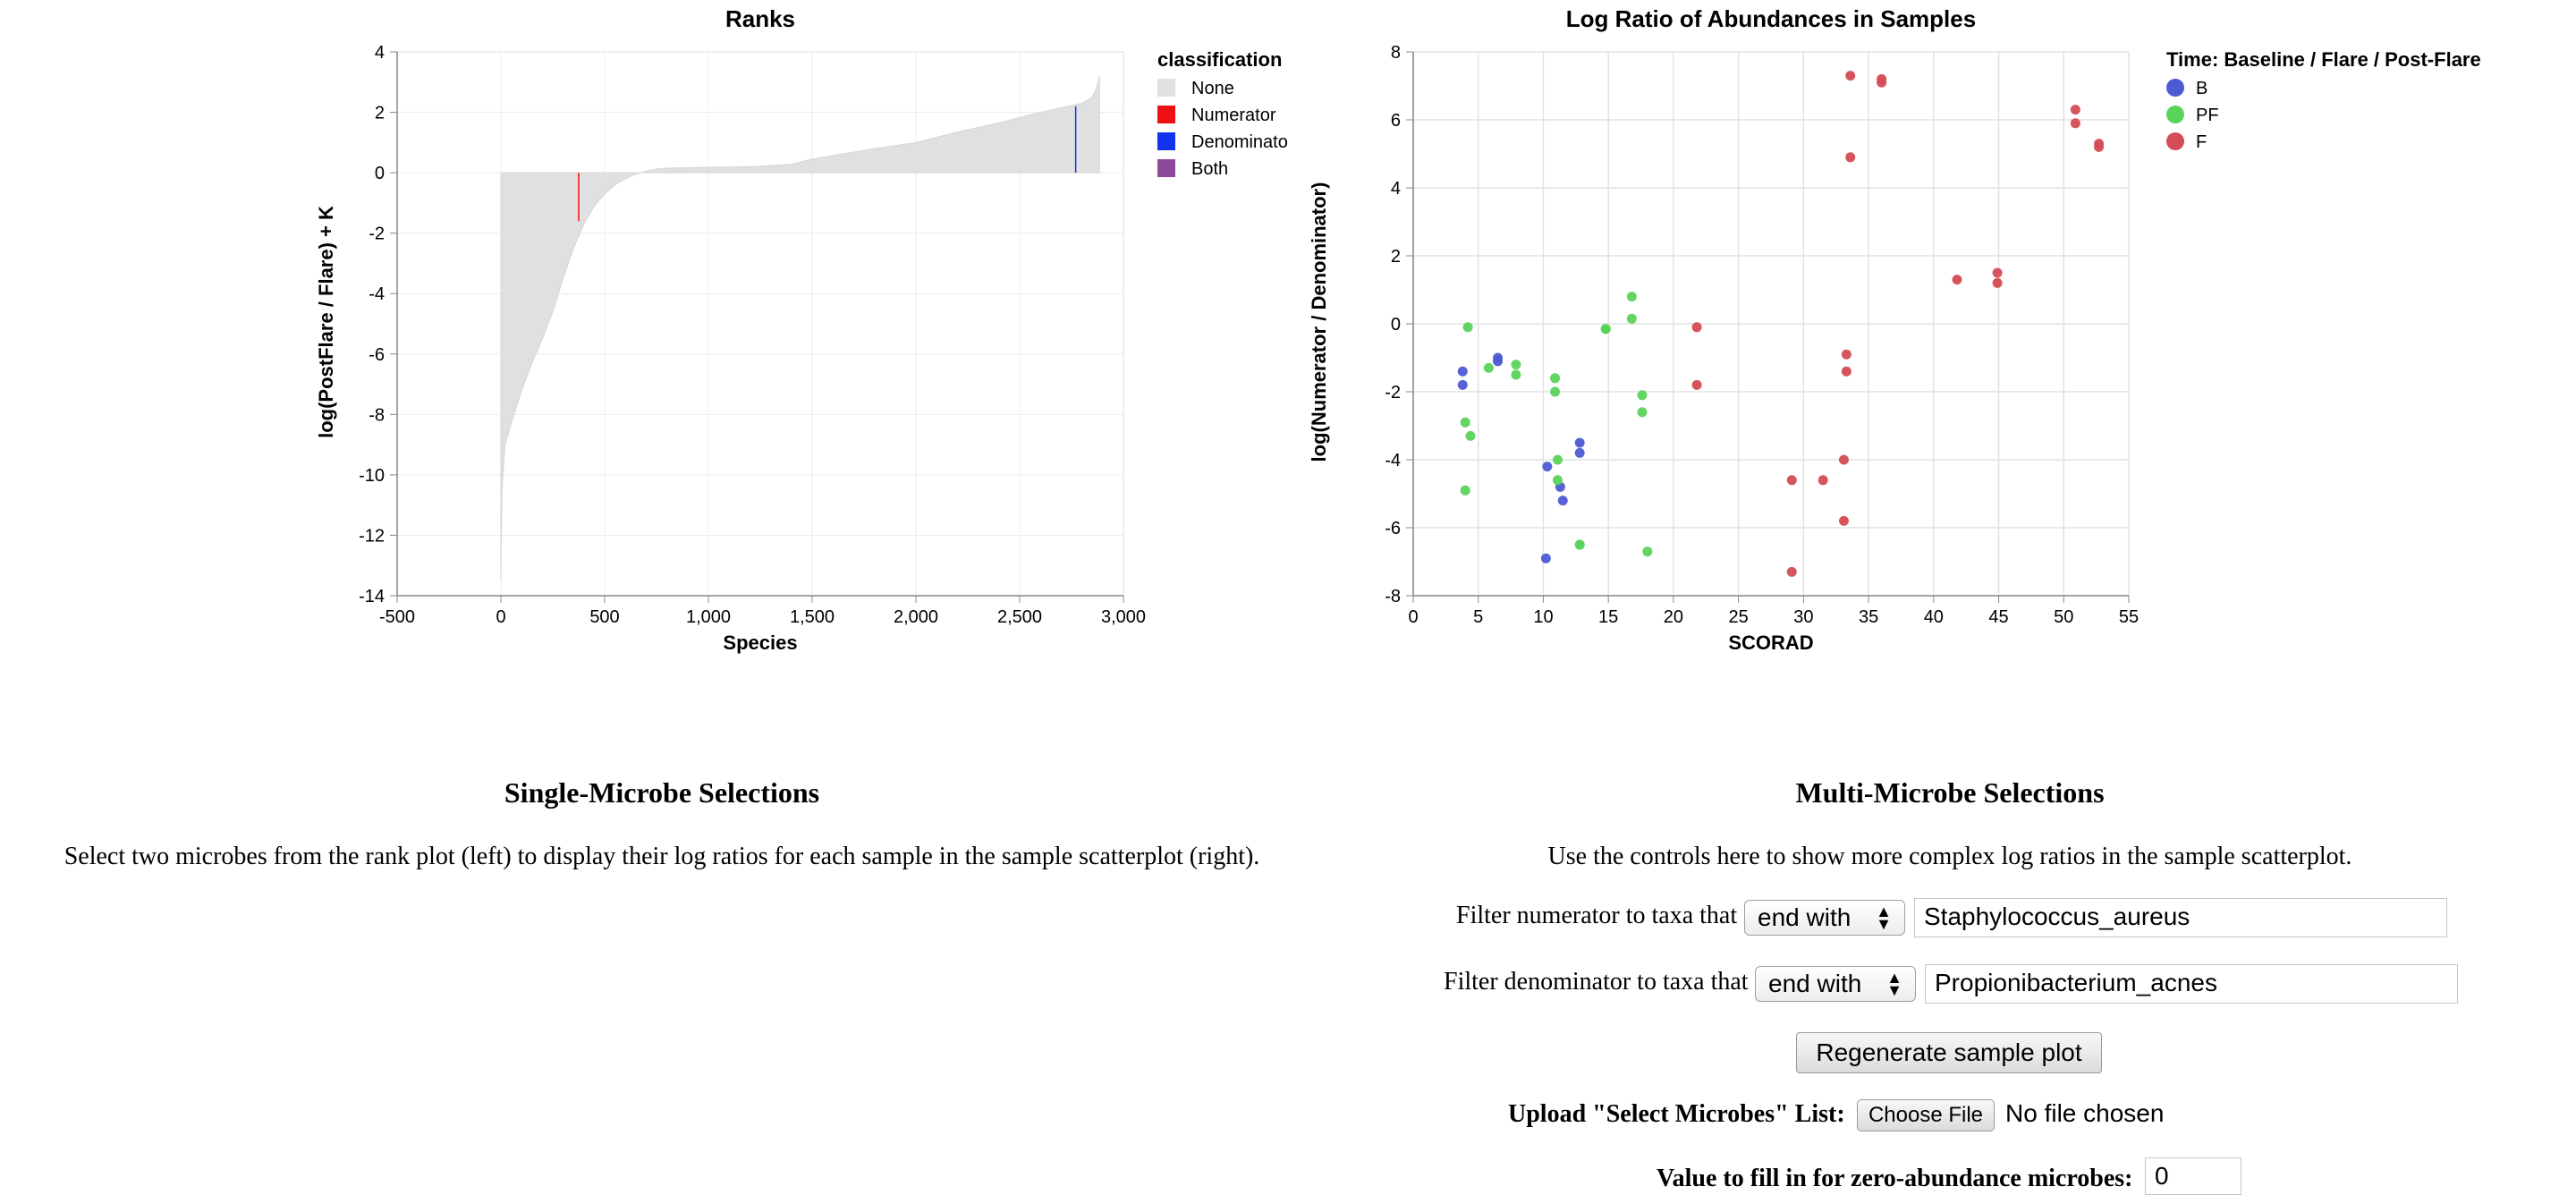 The width and height of the screenshot is (2576, 1195). Describe the element at coordinates (1239, 142) in the screenshot. I see `rank-legend-label-denominator: Denominator` at that location.